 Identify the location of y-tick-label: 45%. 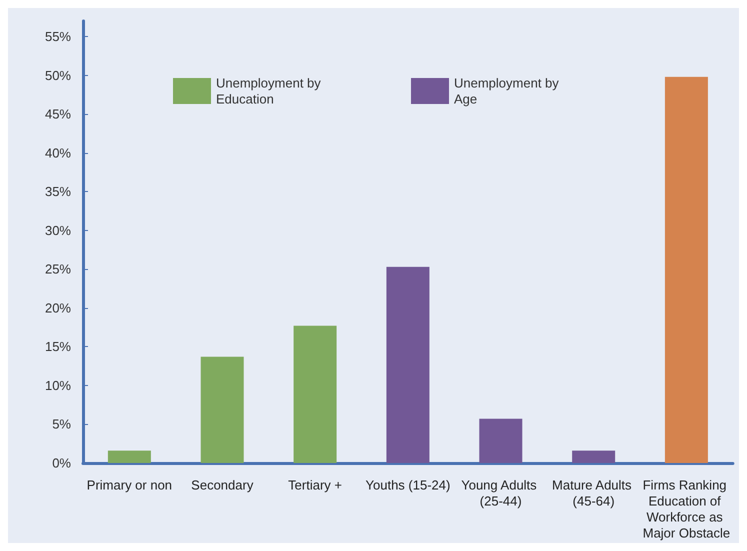
(58, 114).